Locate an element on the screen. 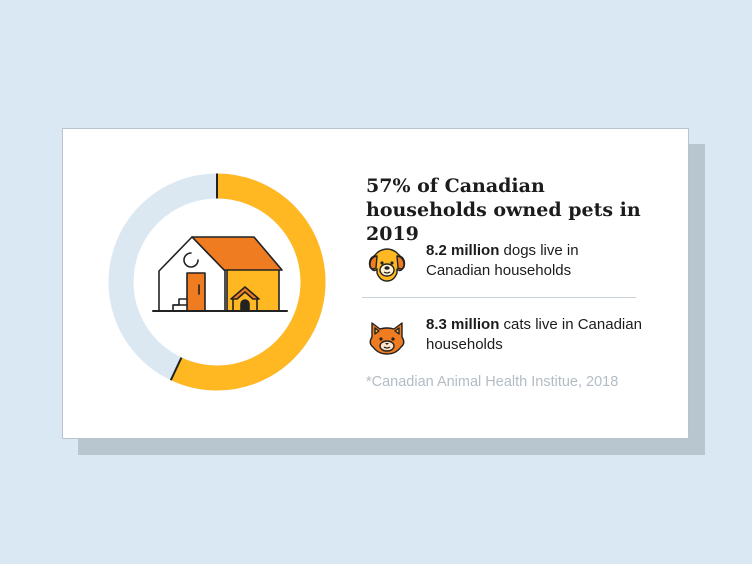 This screenshot has width=752, height=564. cat-stat-label: cats live in Canadian households is located at coordinates (534, 334).